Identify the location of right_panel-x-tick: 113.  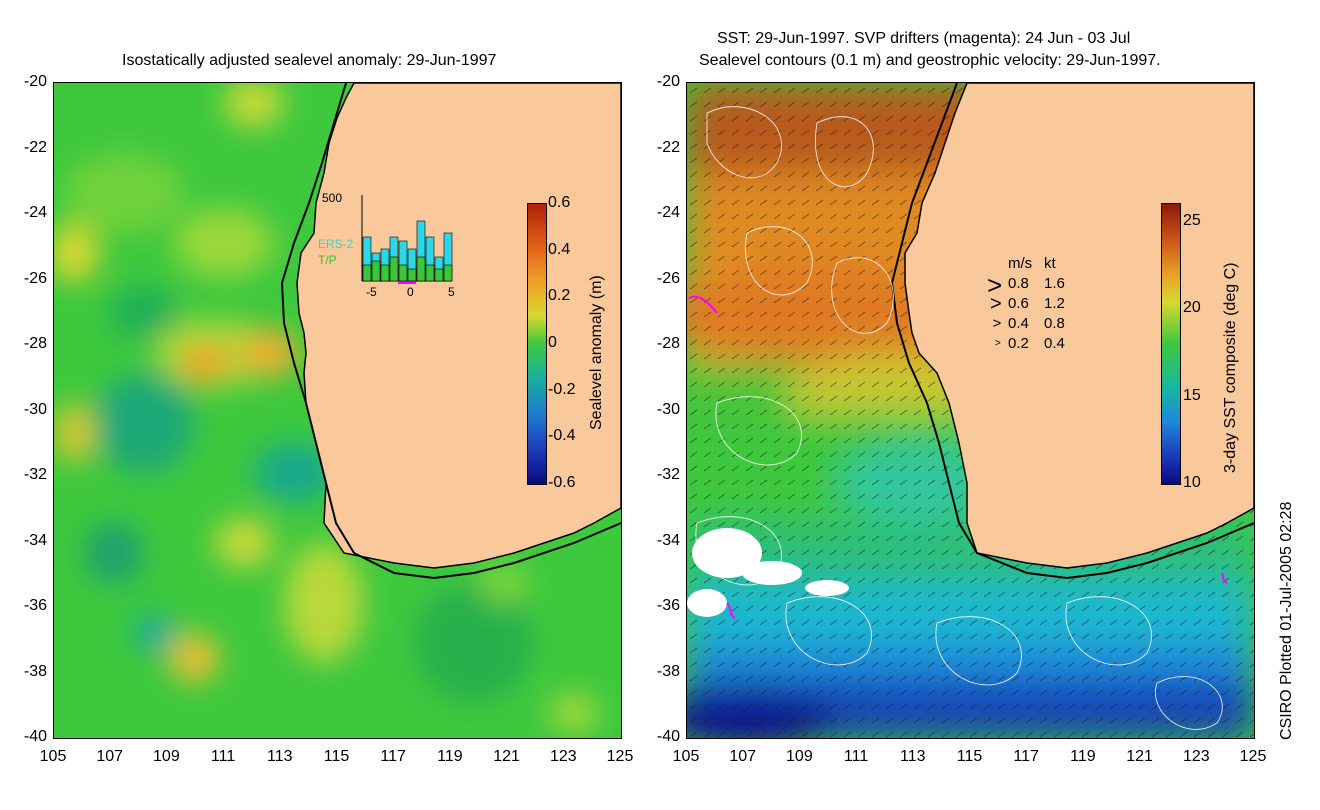
(913, 756).